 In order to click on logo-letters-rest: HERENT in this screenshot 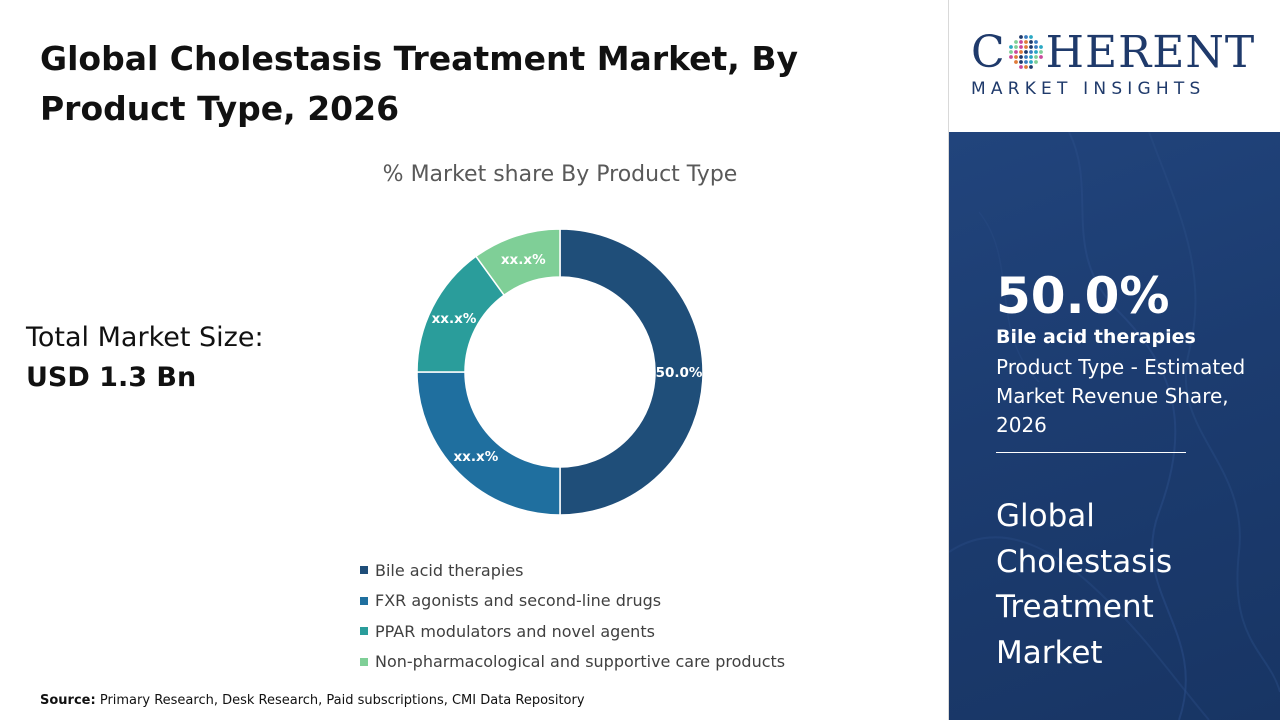, I will do `click(1150, 52)`.